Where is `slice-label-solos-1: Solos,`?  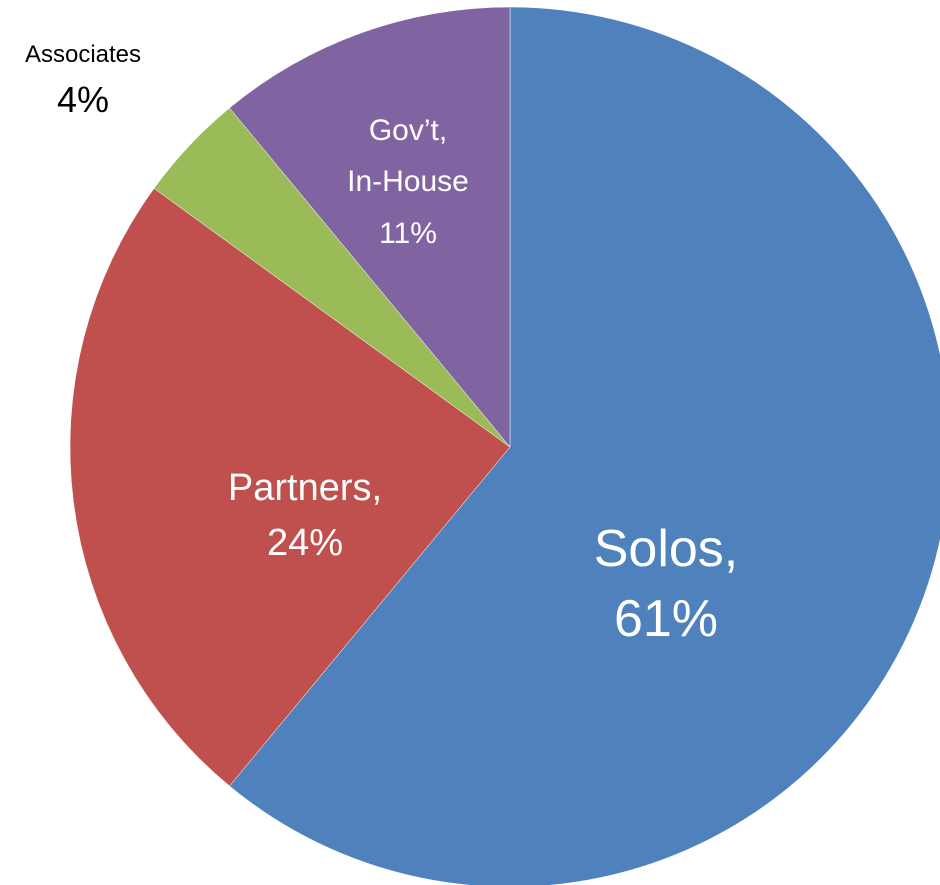
slice-label-solos-1: Solos, is located at coordinates (666, 549).